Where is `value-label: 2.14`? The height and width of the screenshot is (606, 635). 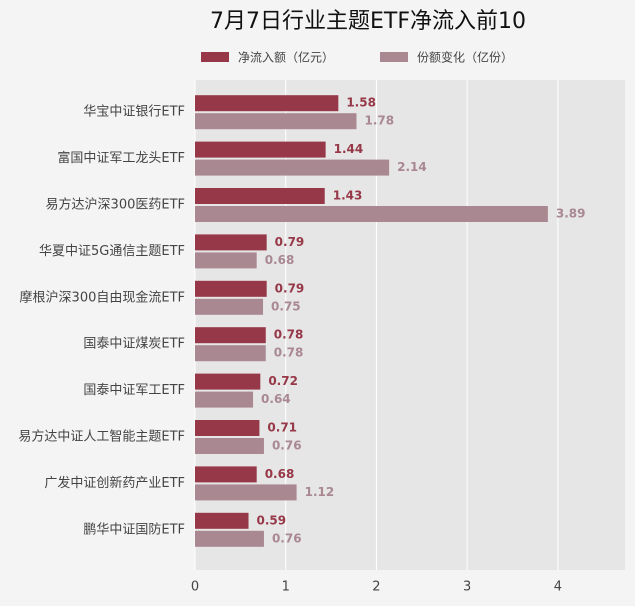 value-label: 2.14 is located at coordinates (412, 167).